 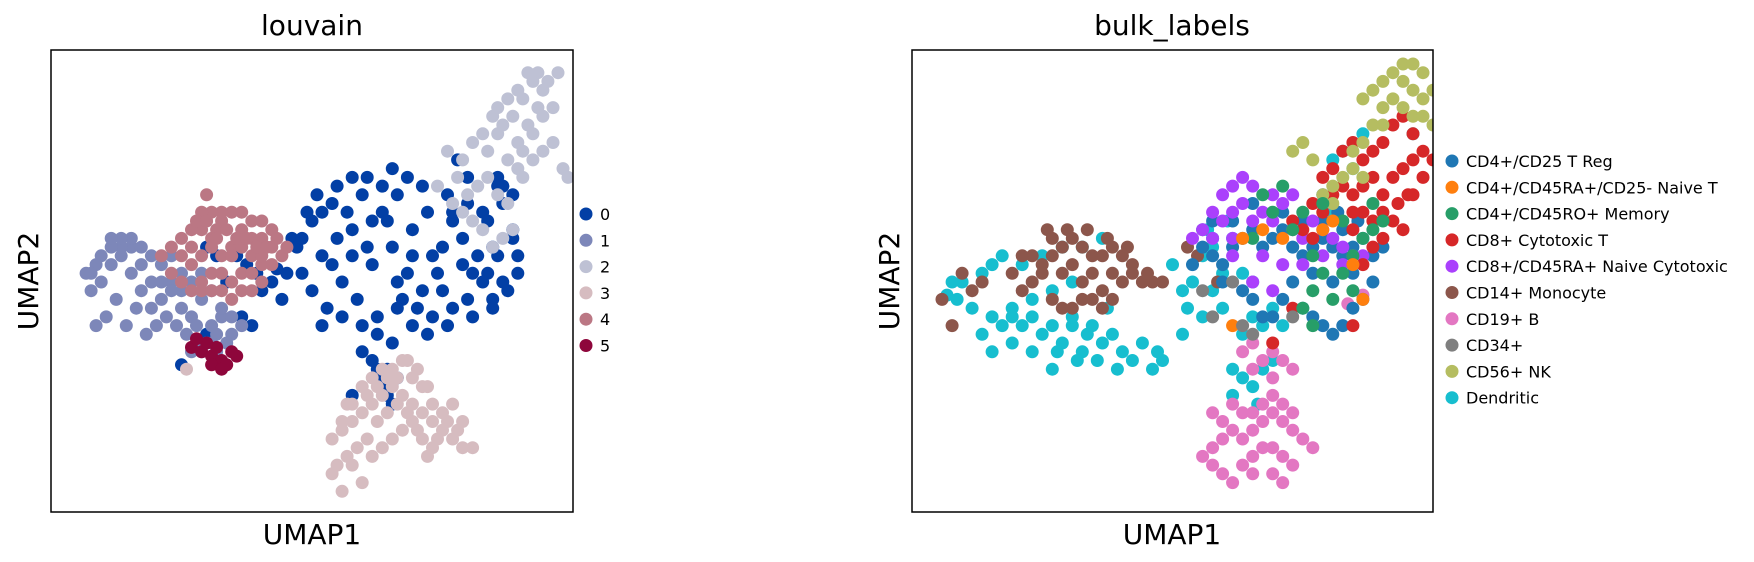 I want to click on legend-item-2: 2, so click(x=594, y=267).